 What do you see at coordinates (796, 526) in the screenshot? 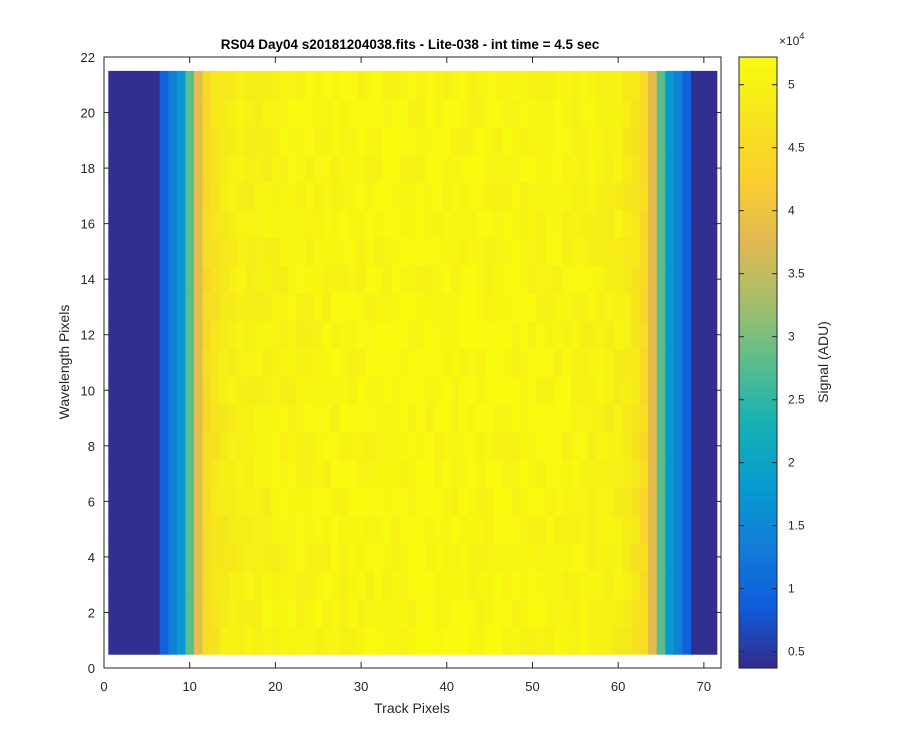
I see `colorbar-tick-label: 1.5` at bounding box center [796, 526].